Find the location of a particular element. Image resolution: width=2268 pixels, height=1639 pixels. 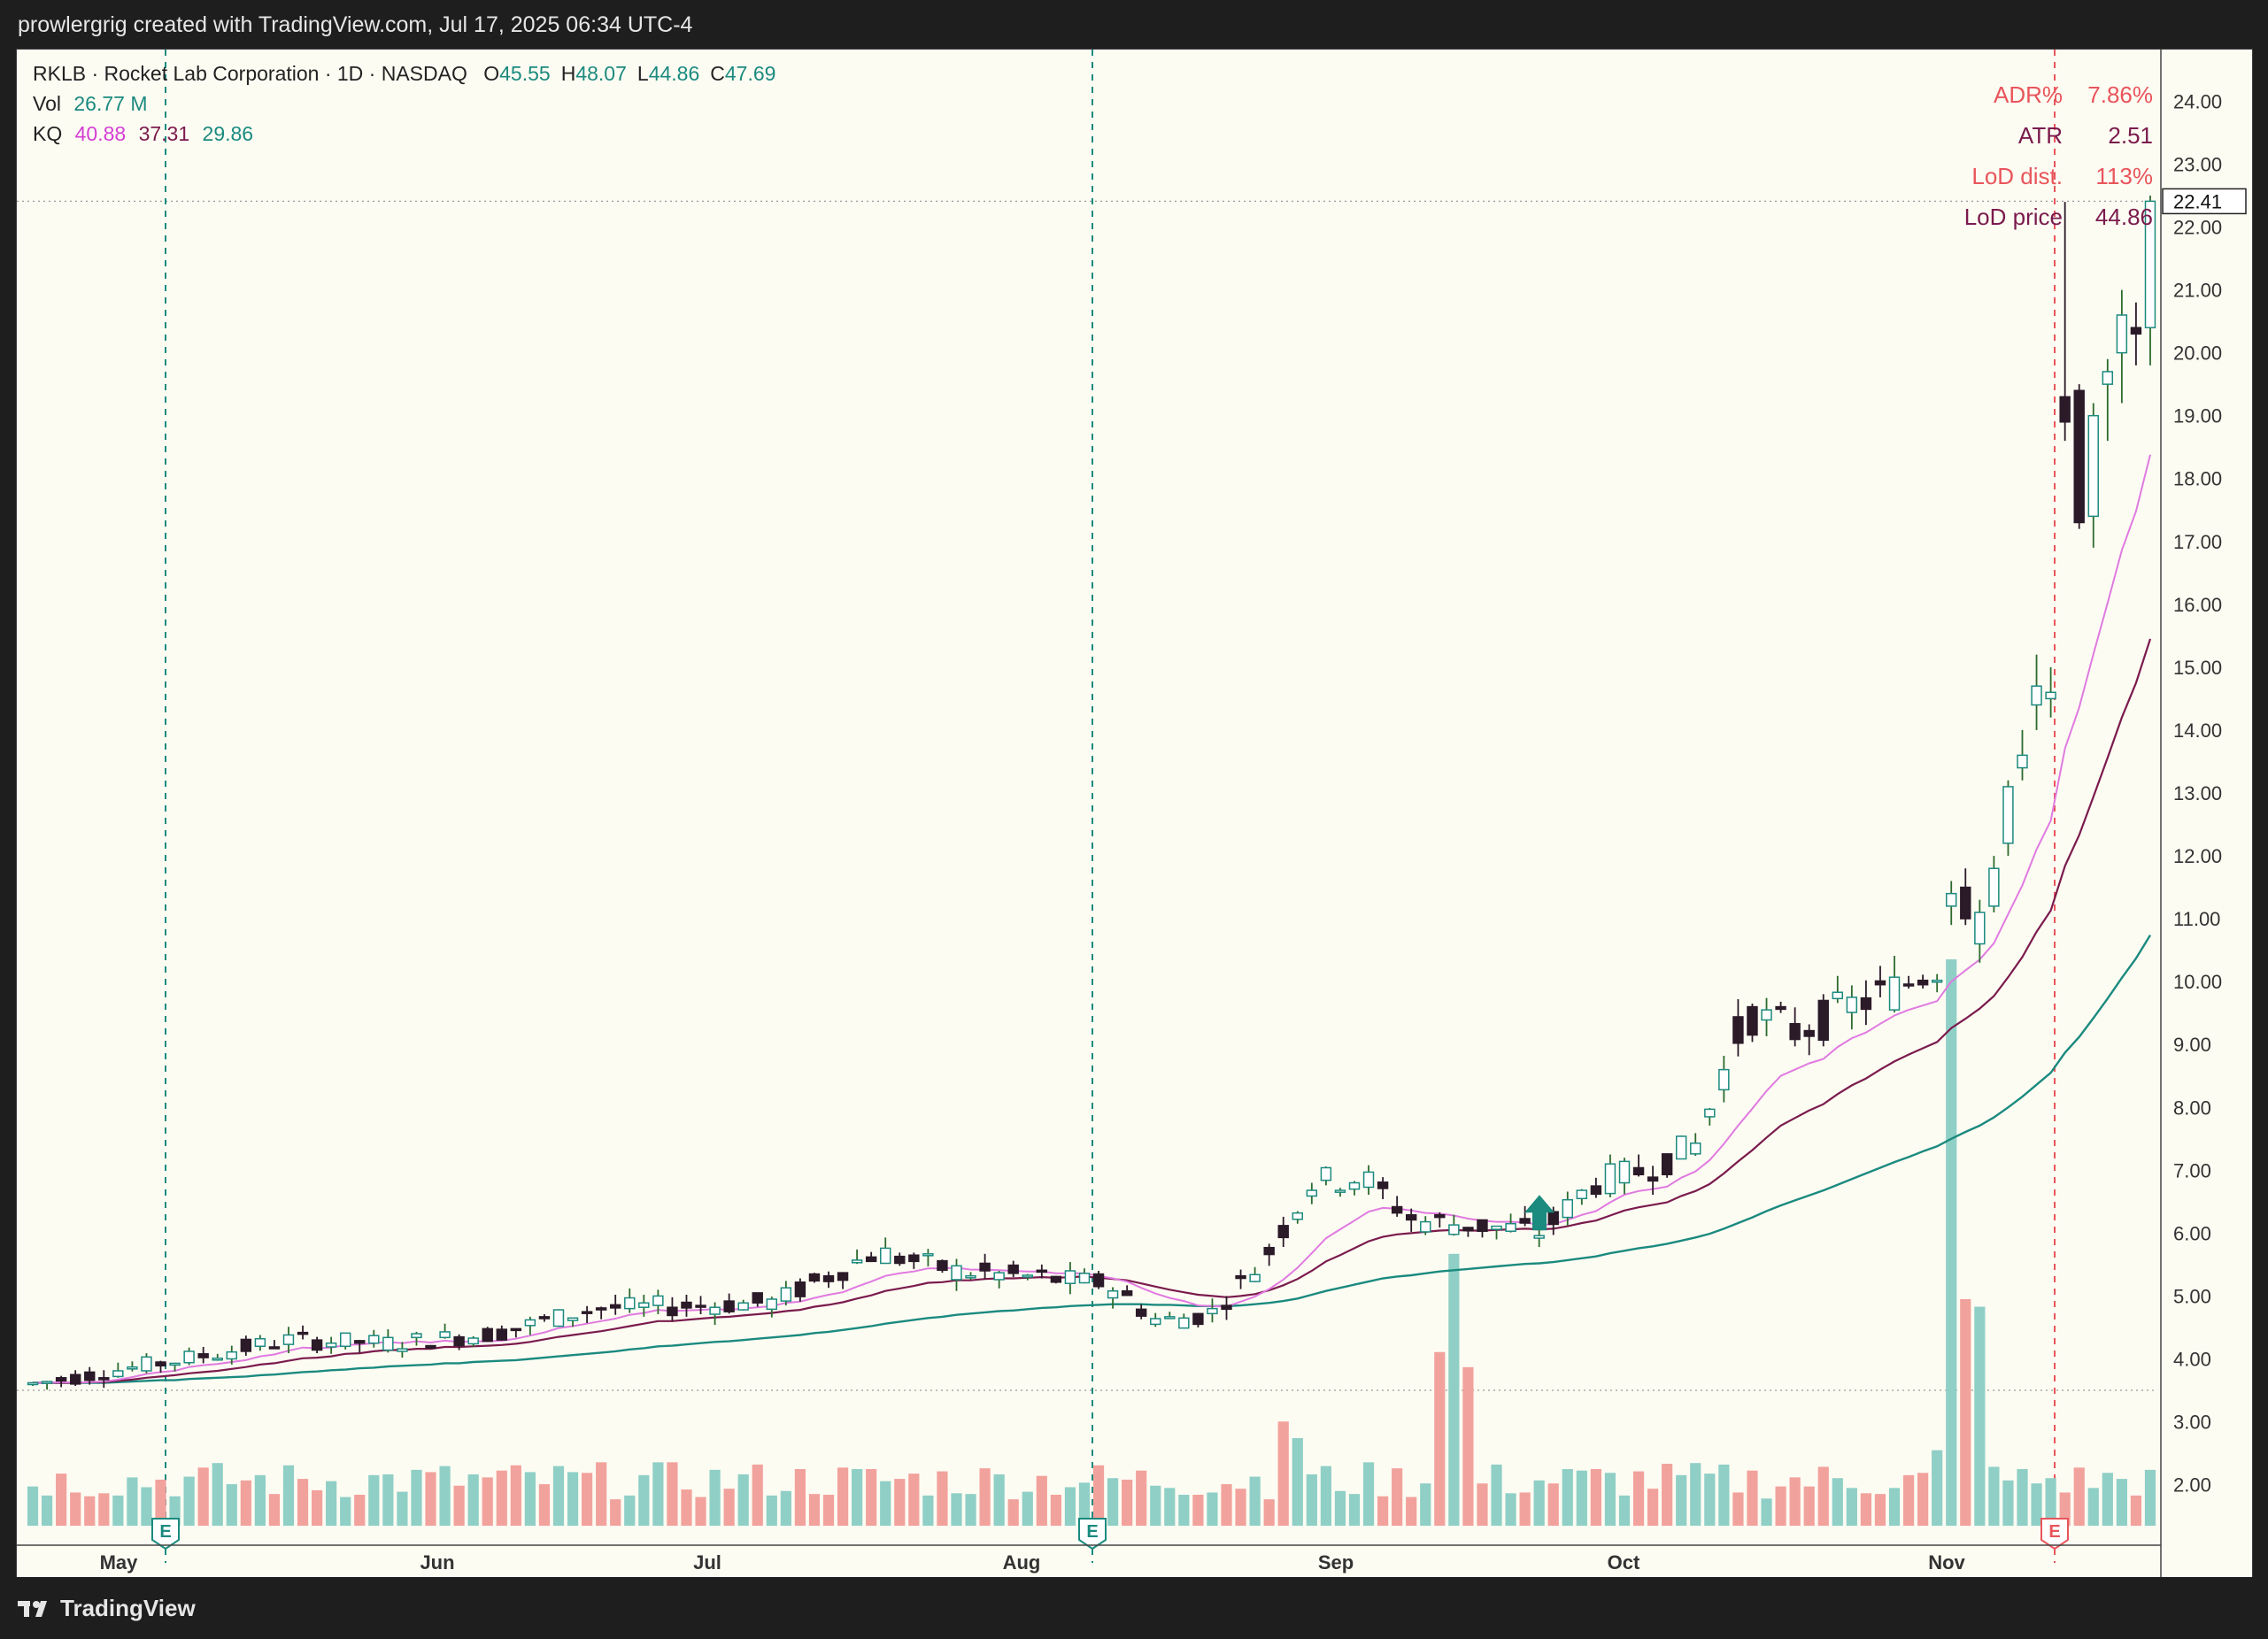

price-tick-label: 6.00 is located at coordinates (2192, 1233).